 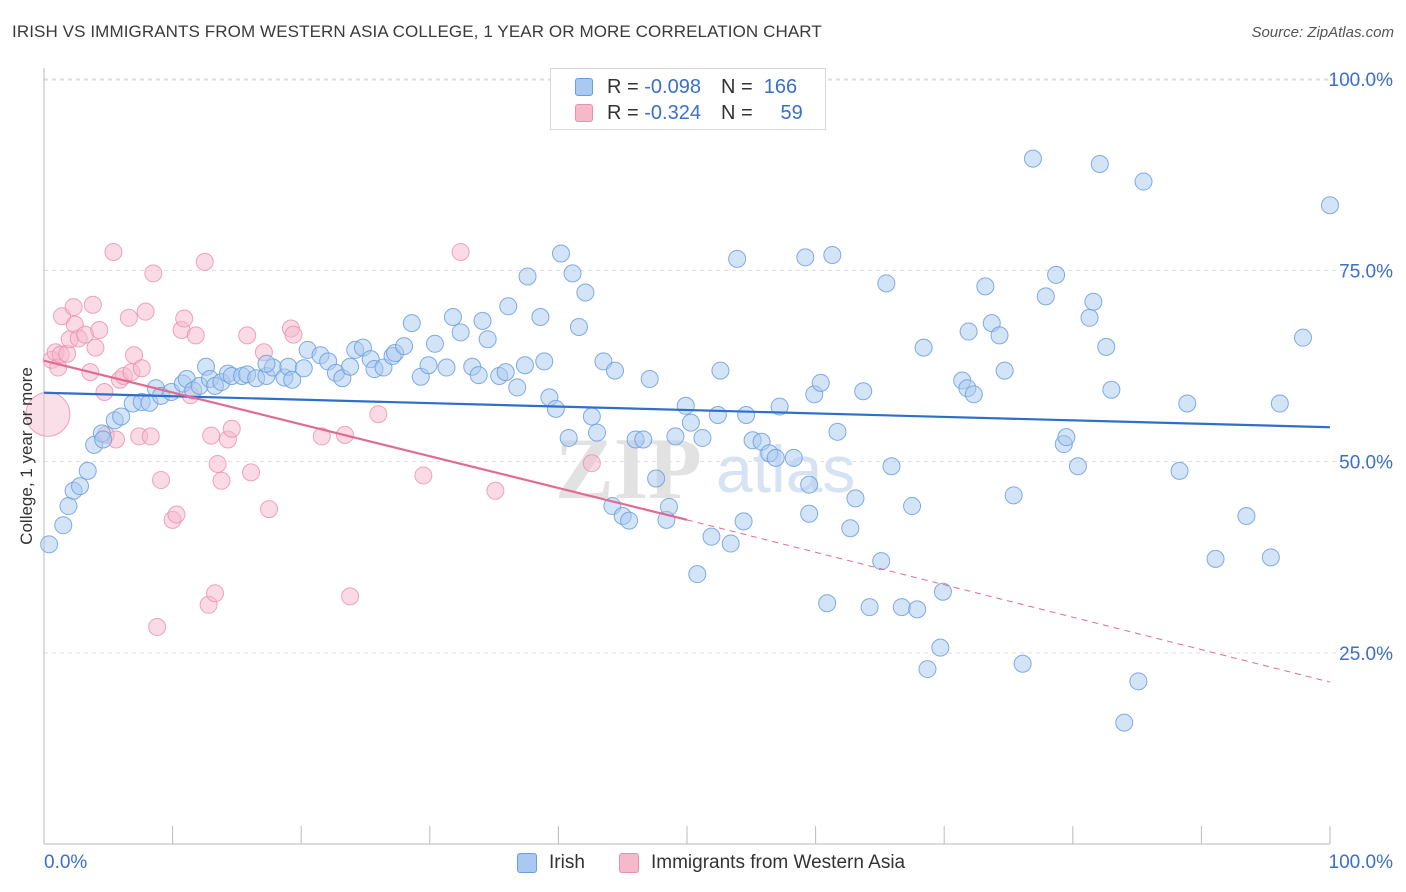 I want to click on legend-western-asia-label: Immigrants from Western Asia, so click(x=778, y=862).